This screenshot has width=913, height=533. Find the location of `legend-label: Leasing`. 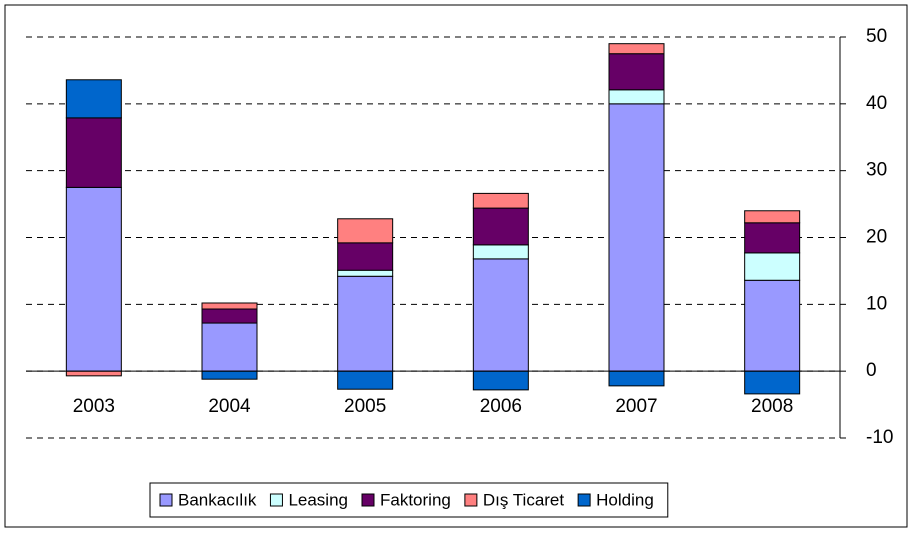

legend-label: Leasing is located at coordinates (318, 499).